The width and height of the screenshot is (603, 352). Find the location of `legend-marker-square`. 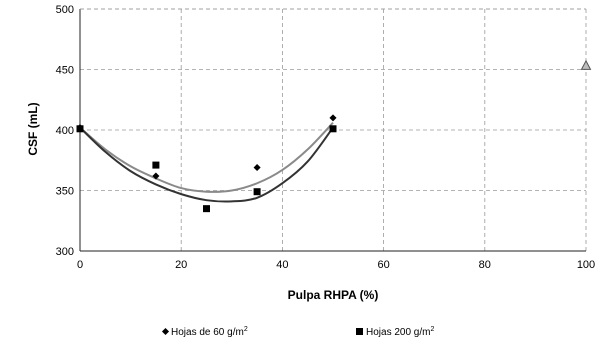

legend-marker-square is located at coordinates (359, 331).